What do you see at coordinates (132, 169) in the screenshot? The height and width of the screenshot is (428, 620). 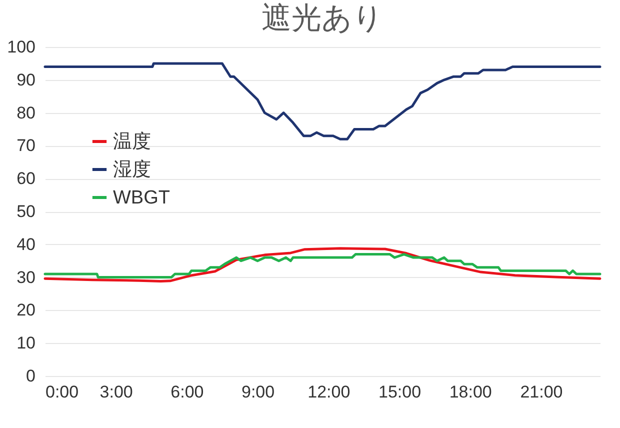 I see `legend-label: 湿度` at bounding box center [132, 169].